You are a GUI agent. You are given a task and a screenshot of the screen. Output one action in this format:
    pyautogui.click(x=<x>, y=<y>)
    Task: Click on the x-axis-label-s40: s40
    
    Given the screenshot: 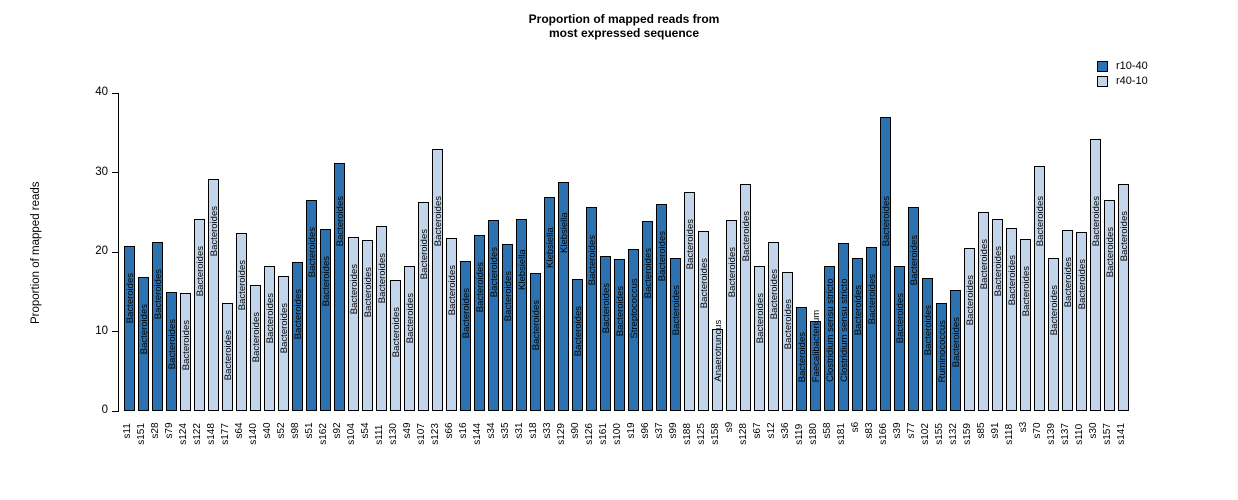 What is the action you would take?
    pyautogui.click(x=267, y=430)
    